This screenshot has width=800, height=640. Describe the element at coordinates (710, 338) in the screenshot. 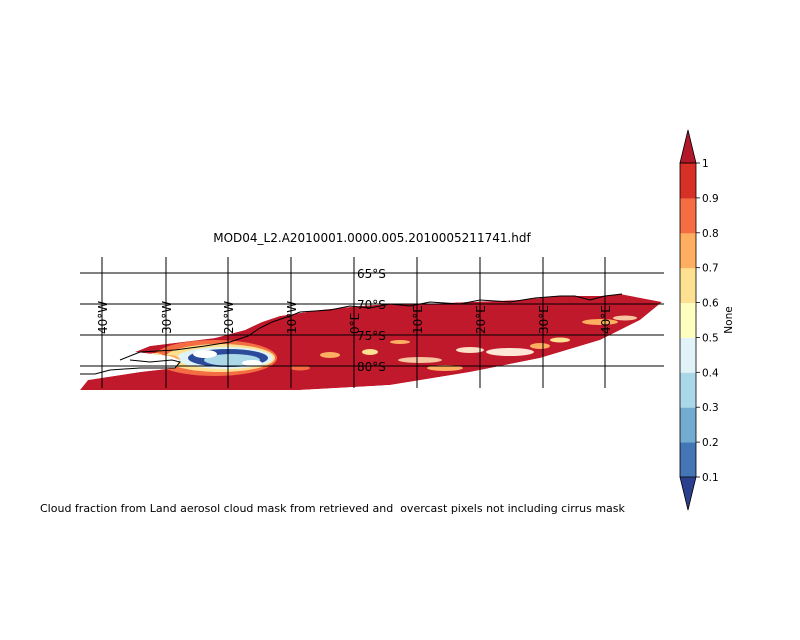

I see `colorbar-tick-label: 0.5` at that location.